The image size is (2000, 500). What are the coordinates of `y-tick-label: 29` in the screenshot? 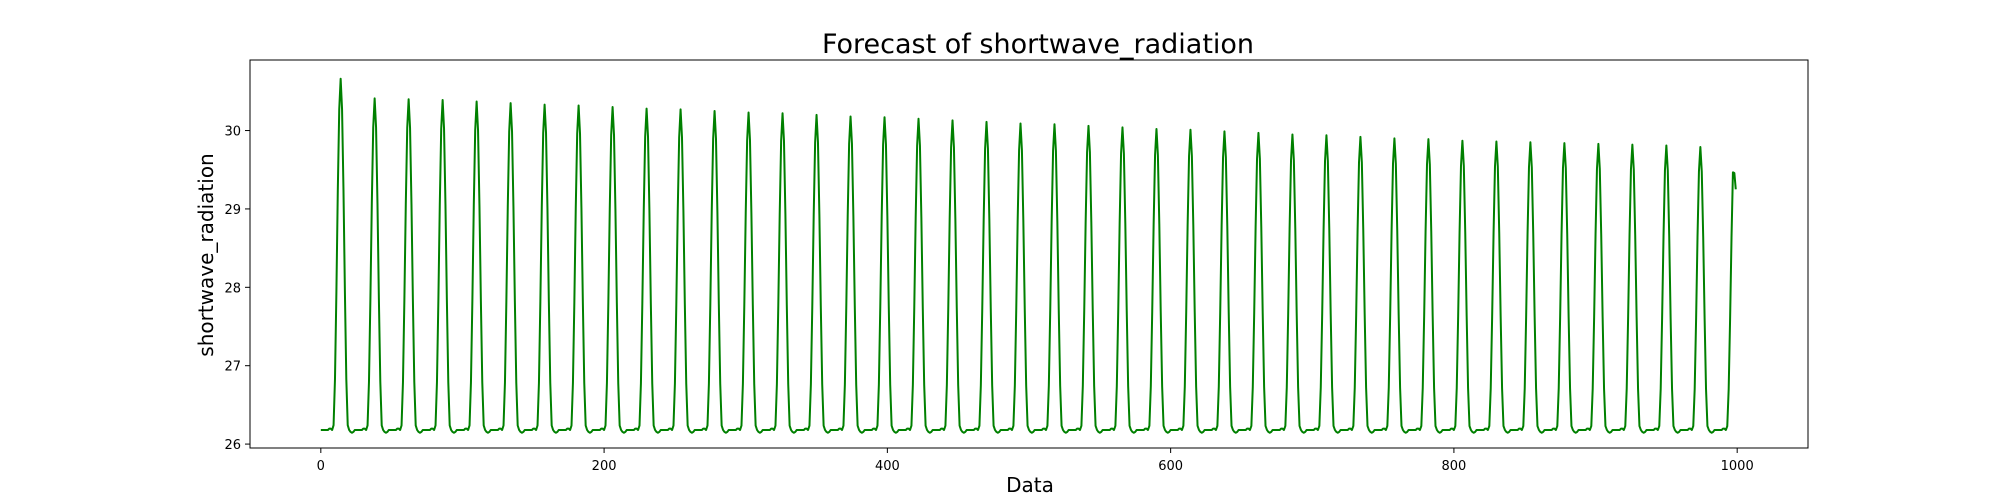 It's located at (232, 210).